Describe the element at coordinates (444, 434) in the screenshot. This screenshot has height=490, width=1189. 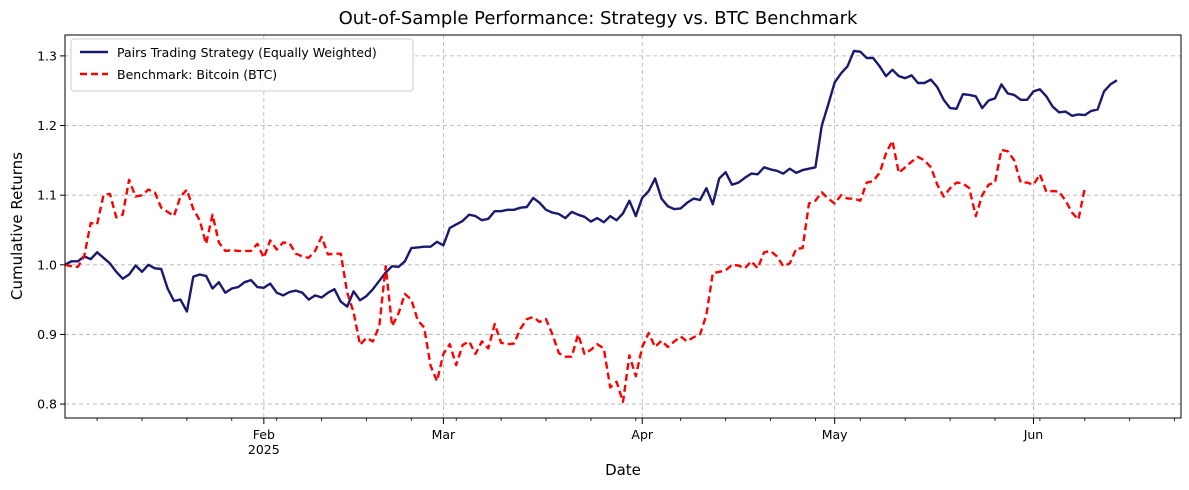
I see `x-tick-label: Mar` at that location.